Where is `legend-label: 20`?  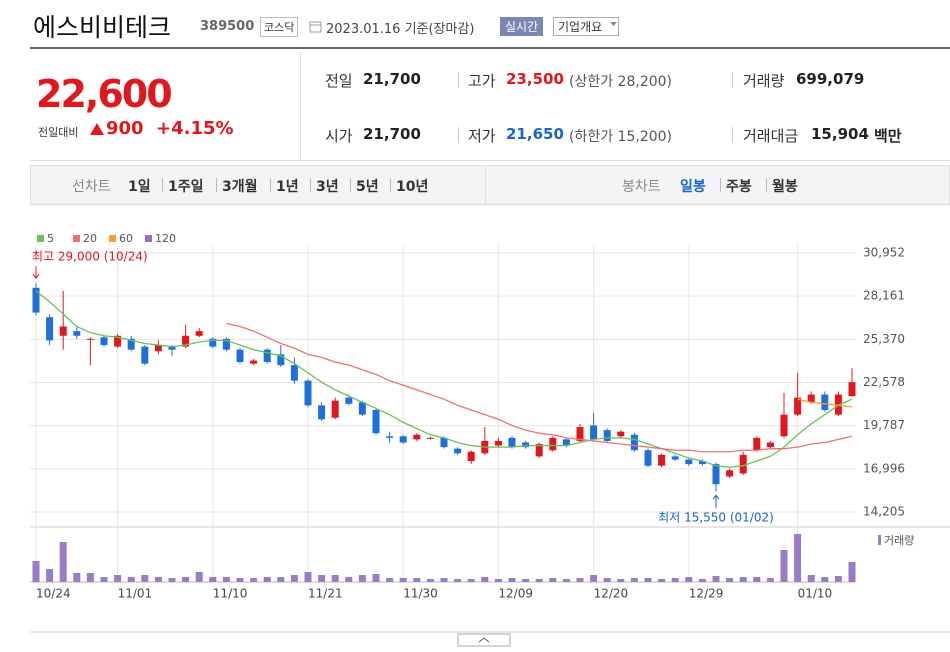 legend-label: 20 is located at coordinates (90, 238).